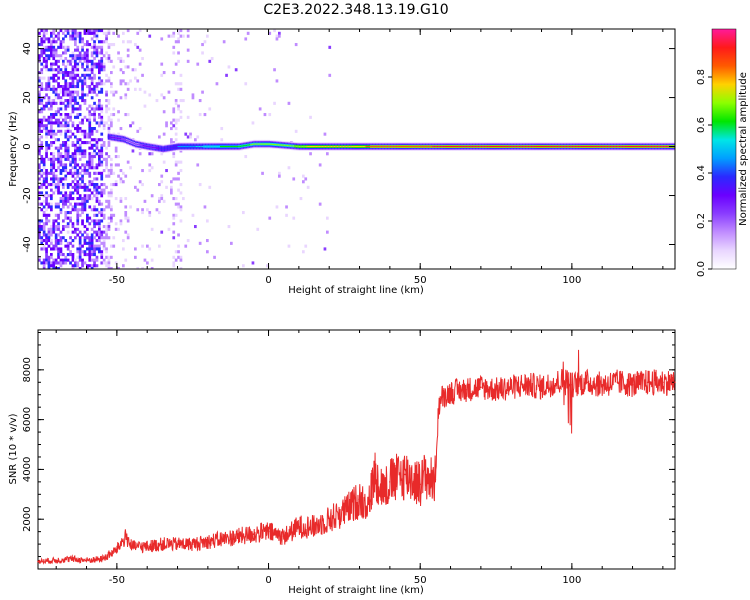 This screenshot has height=600, width=750. What do you see at coordinates (27, 48) in the screenshot?
I see `y-tick-label: 40` at bounding box center [27, 48].